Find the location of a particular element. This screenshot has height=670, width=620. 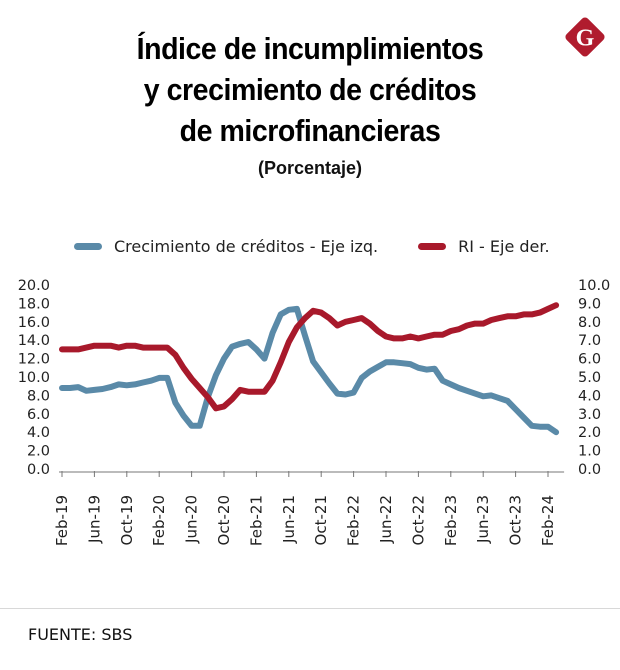

x-tick-label: Feb-21 is located at coordinates (256, 520).